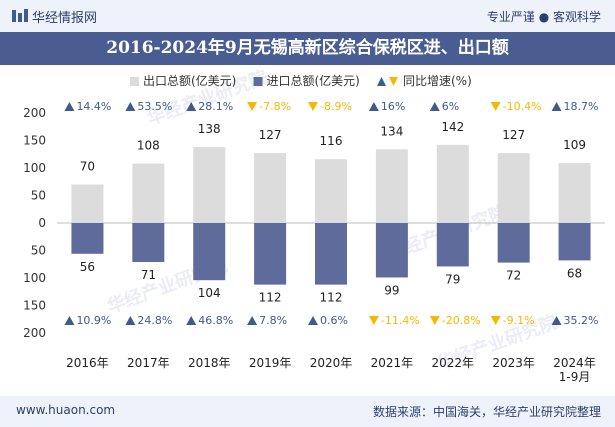 The image size is (615, 427). Describe the element at coordinates (391, 131) in the screenshot. I see `export-value-label: 134` at that location.